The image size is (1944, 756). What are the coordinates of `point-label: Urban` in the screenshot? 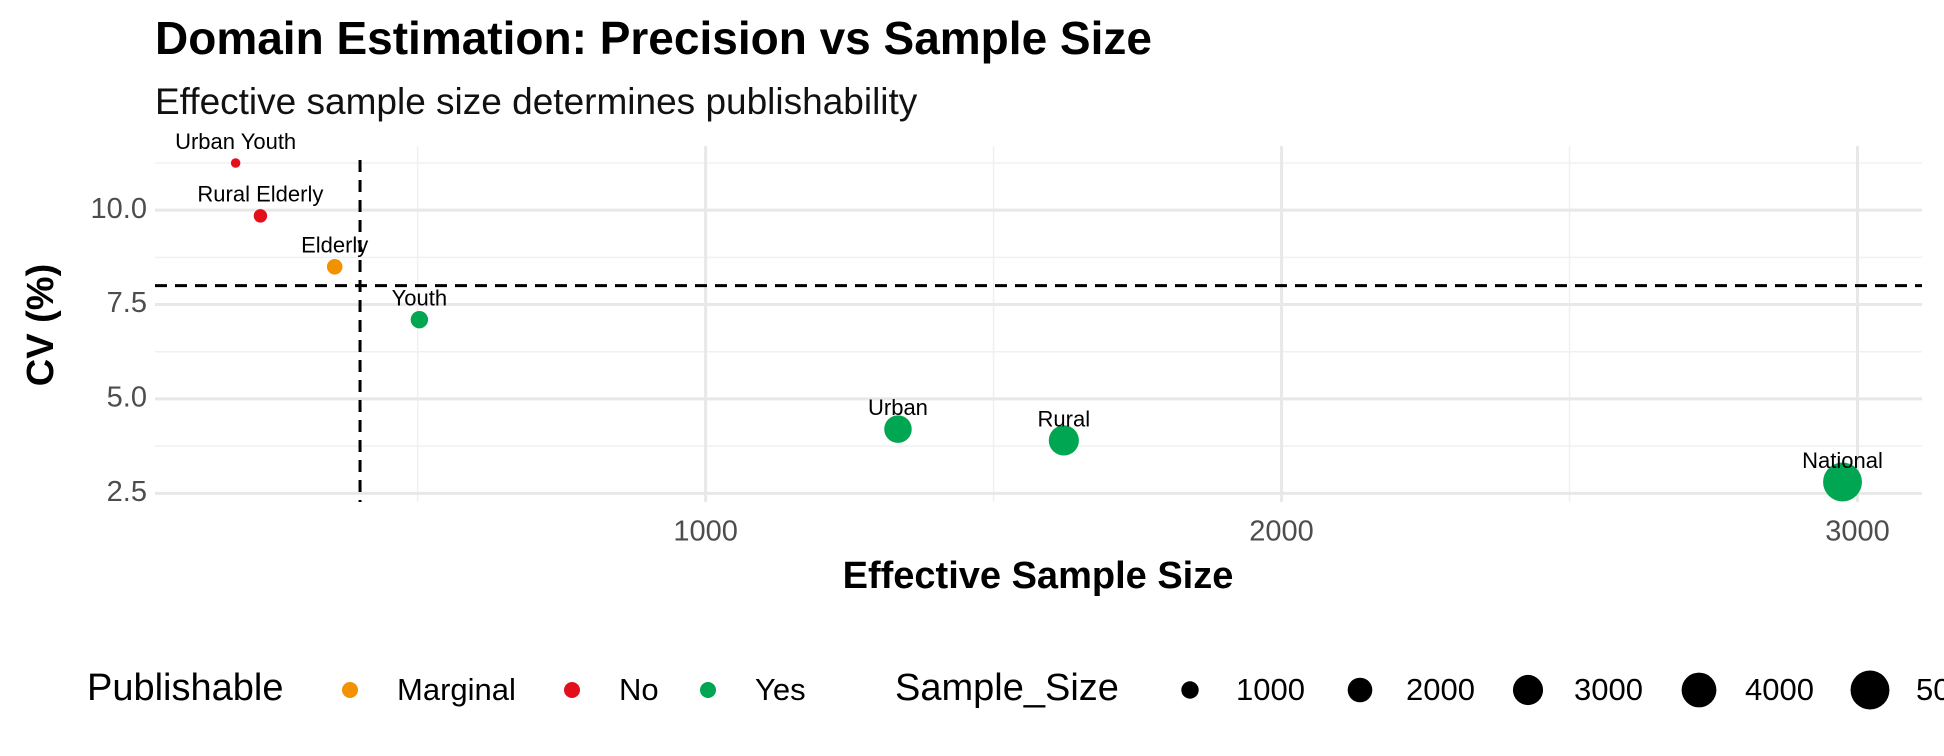 It's located at (898, 407).